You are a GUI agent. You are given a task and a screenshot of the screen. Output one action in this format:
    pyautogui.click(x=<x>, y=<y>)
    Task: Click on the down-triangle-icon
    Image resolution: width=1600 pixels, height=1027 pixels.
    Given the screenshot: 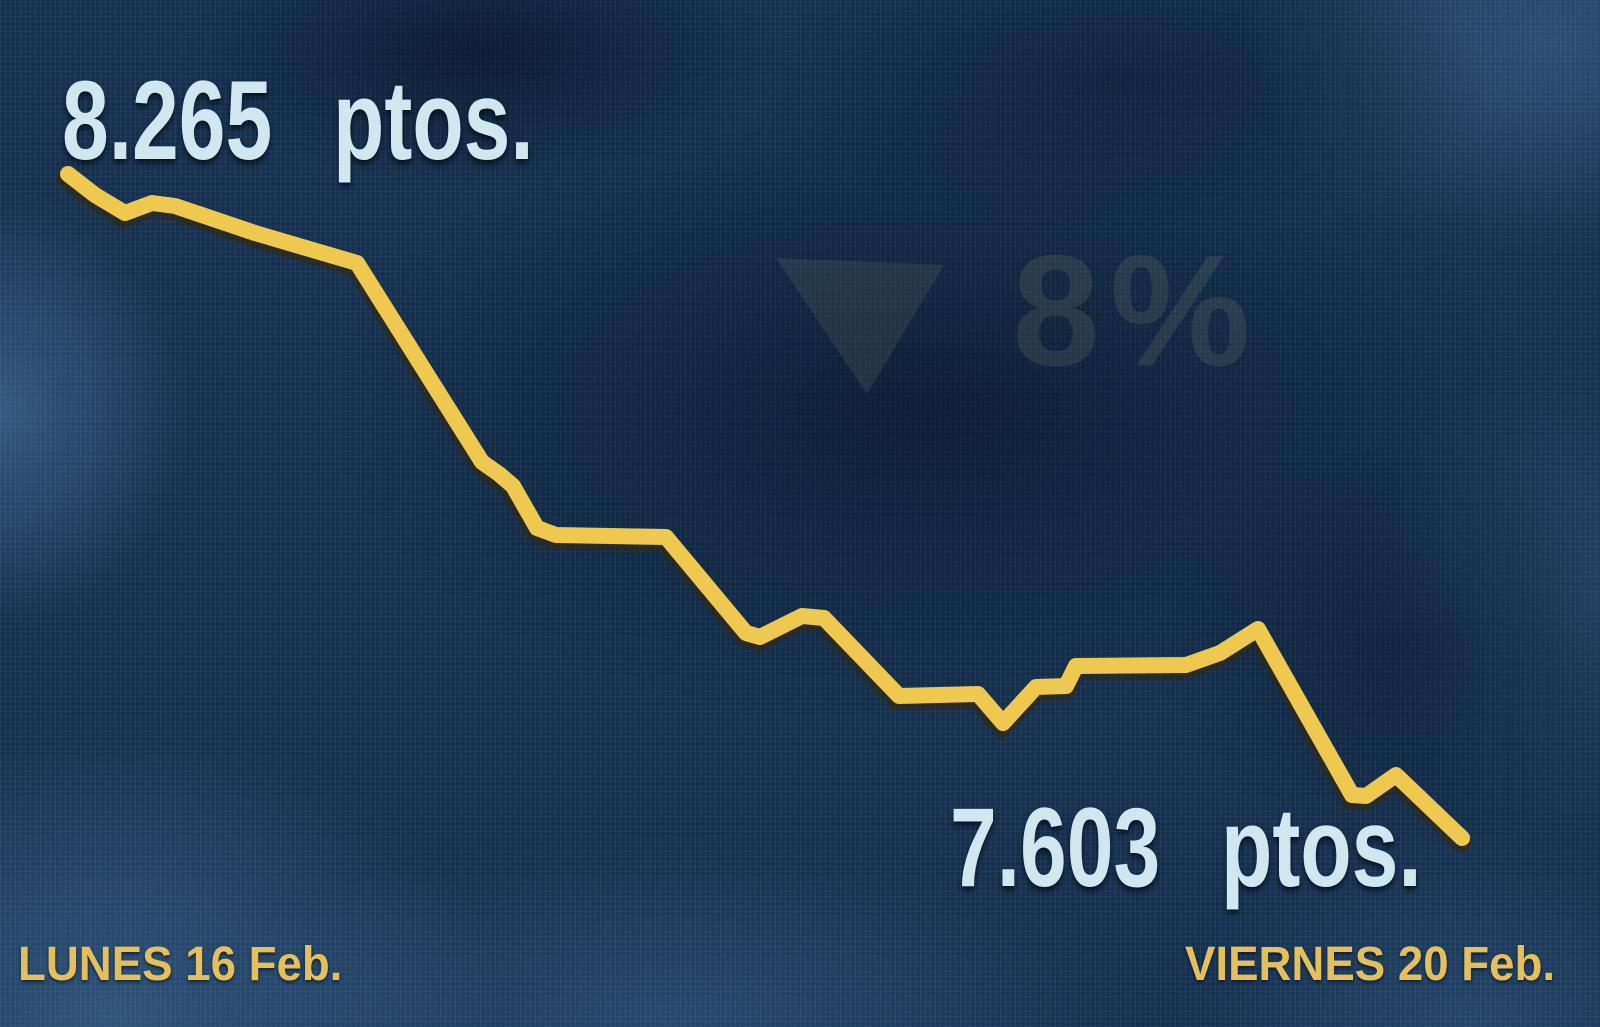 What is the action you would take?
    pyautogui.click(x=860, y=326)
    